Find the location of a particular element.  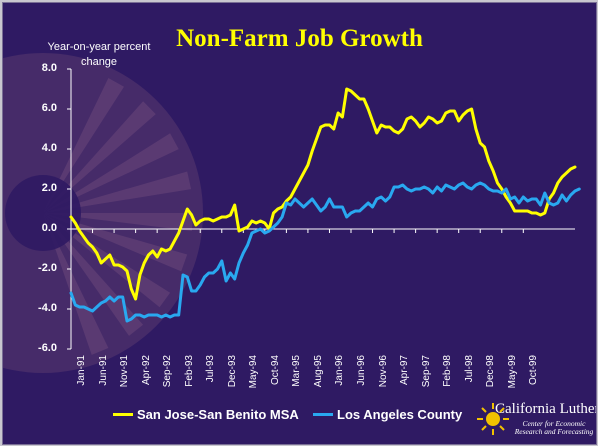

logo-name: California Lutheran is located at coordinates (545, 409).